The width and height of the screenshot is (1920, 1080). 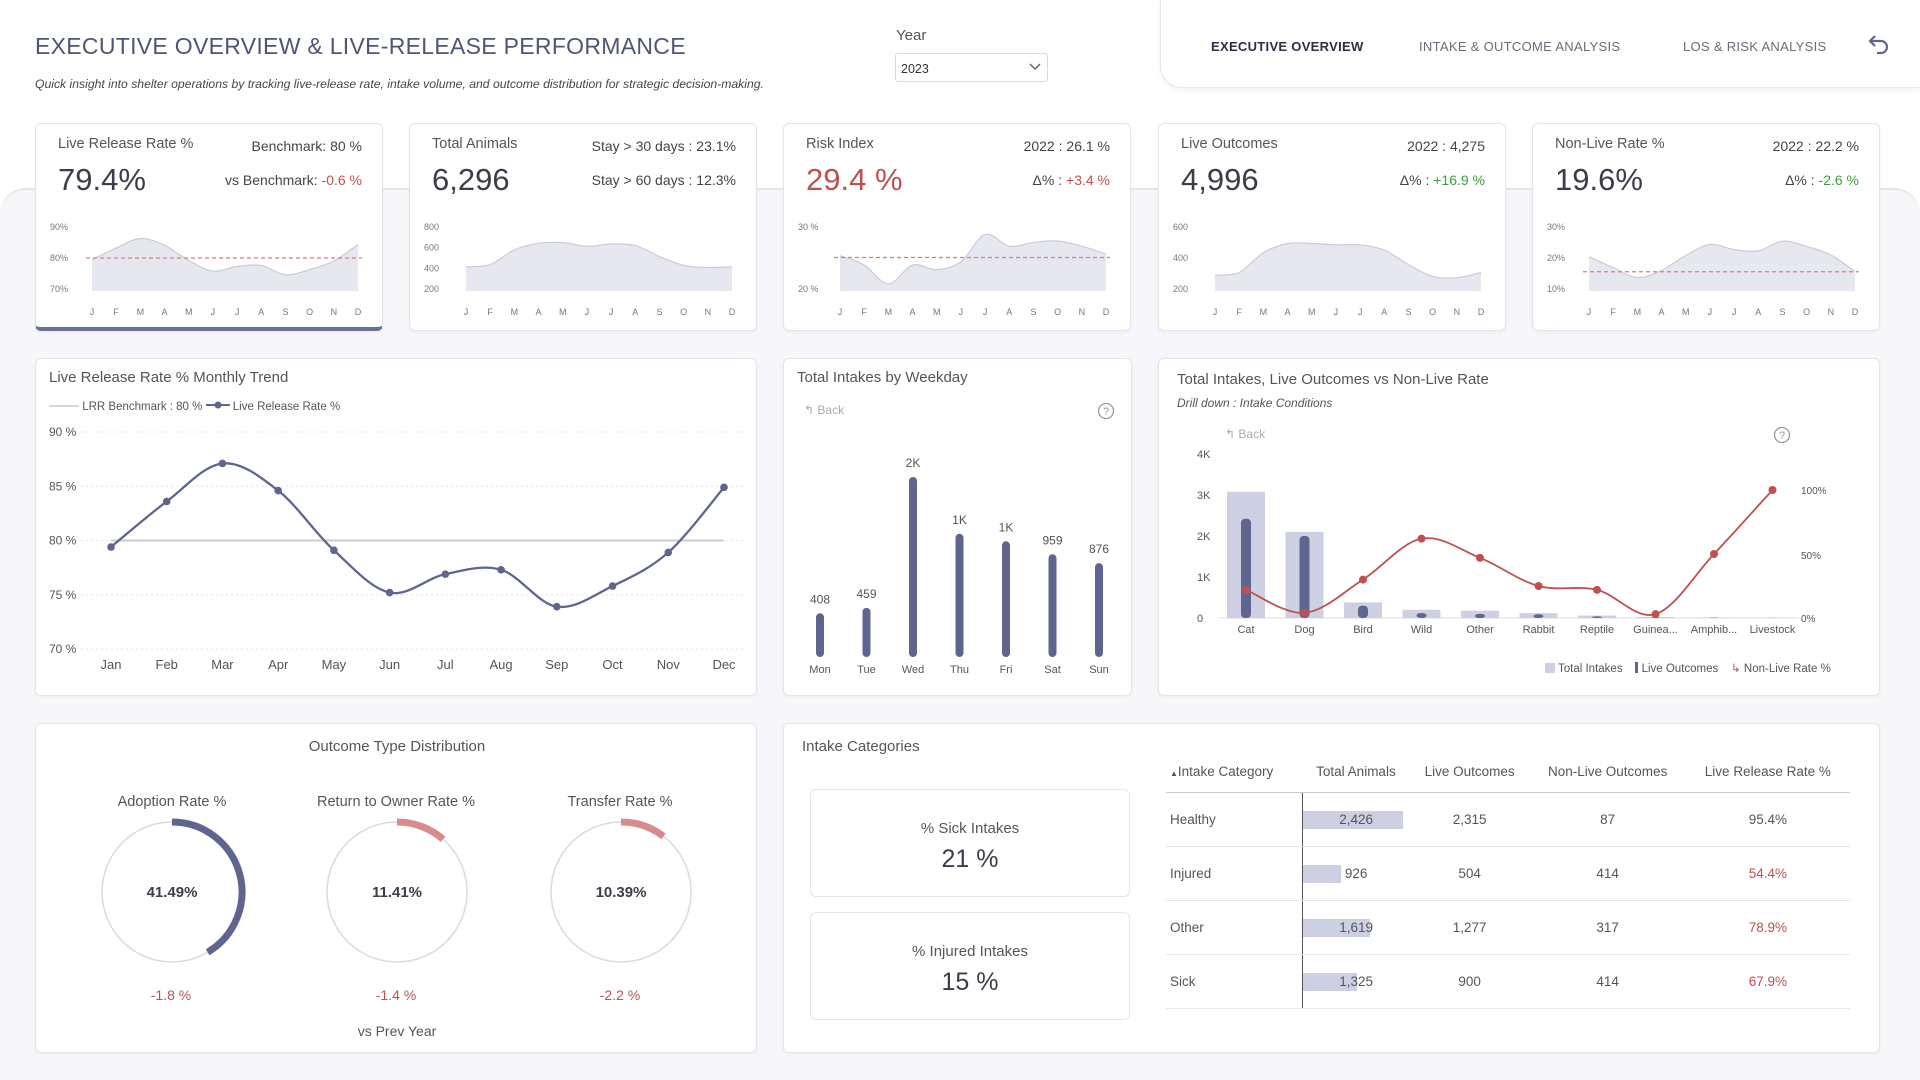 I want to click on table-row: Healthy 2,426 2,315 87 95.4%, so click(x=1508, y=819).